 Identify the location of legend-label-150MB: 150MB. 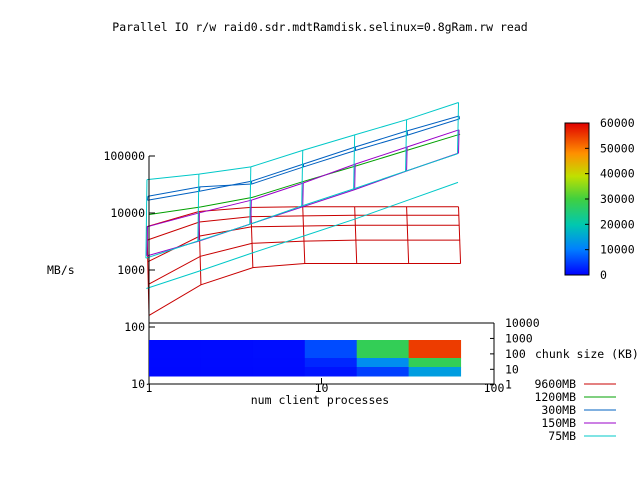
(558, 423).